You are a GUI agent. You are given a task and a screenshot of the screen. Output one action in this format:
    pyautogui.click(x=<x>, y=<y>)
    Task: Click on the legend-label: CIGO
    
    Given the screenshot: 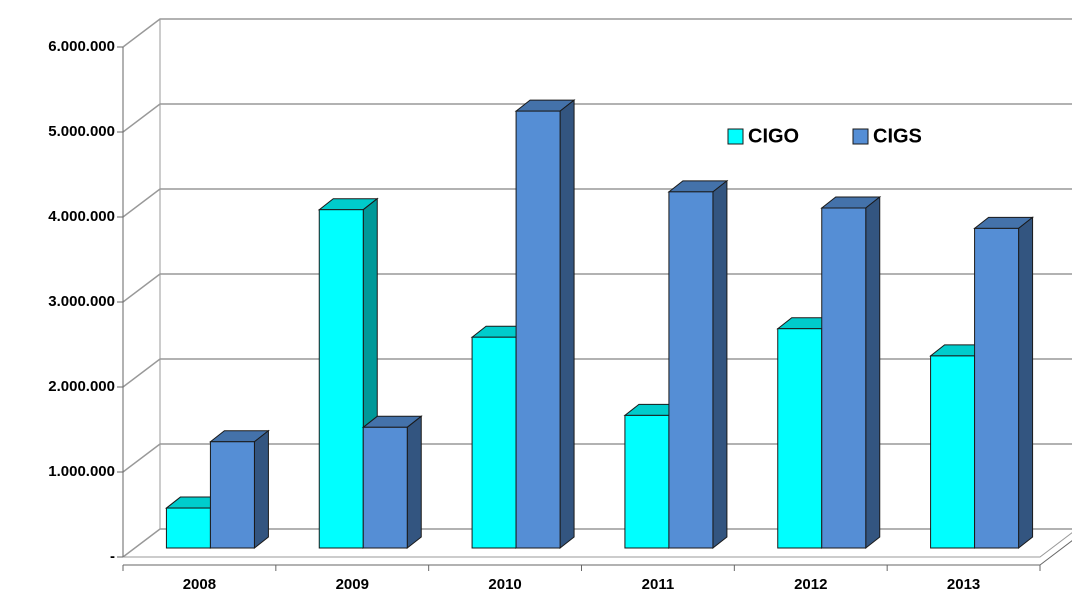 What is the action you would take?
    pyautogui.click(x=773, y=136)
    